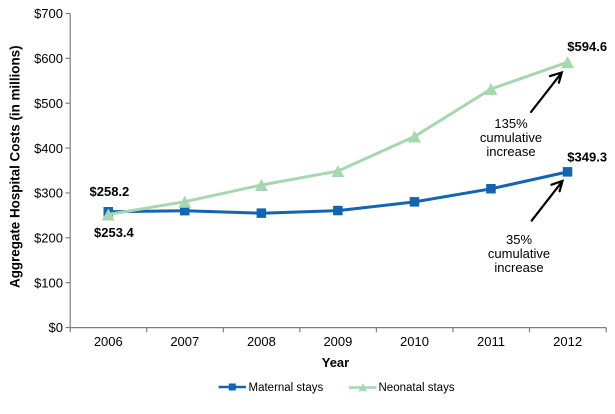 The height and width of the screenshot is (414, 615). I want to click on svg-text: Year, so click(335, 362).